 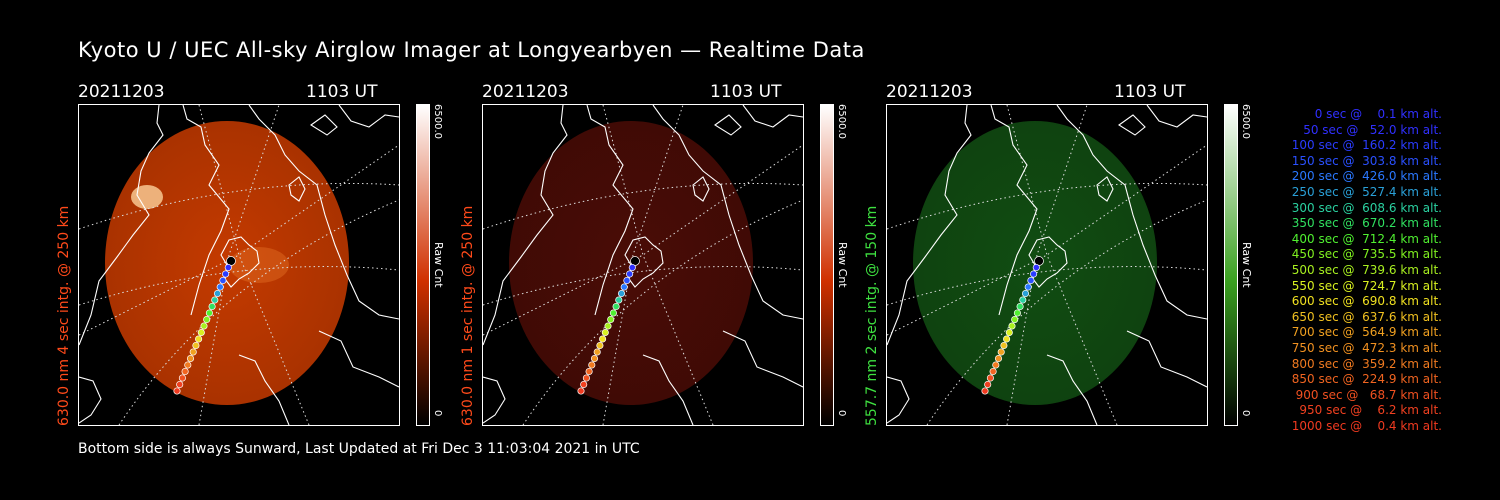 I want to click on legend-row: 500 sec @ 739.6 km alt., so click(x=1366, y=269).